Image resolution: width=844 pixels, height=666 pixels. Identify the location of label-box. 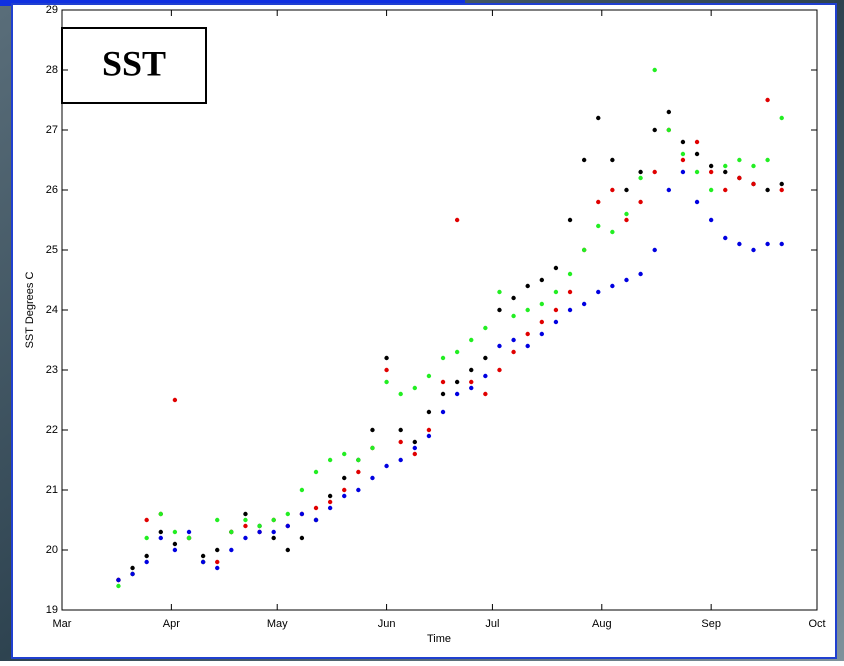
(134, 65).